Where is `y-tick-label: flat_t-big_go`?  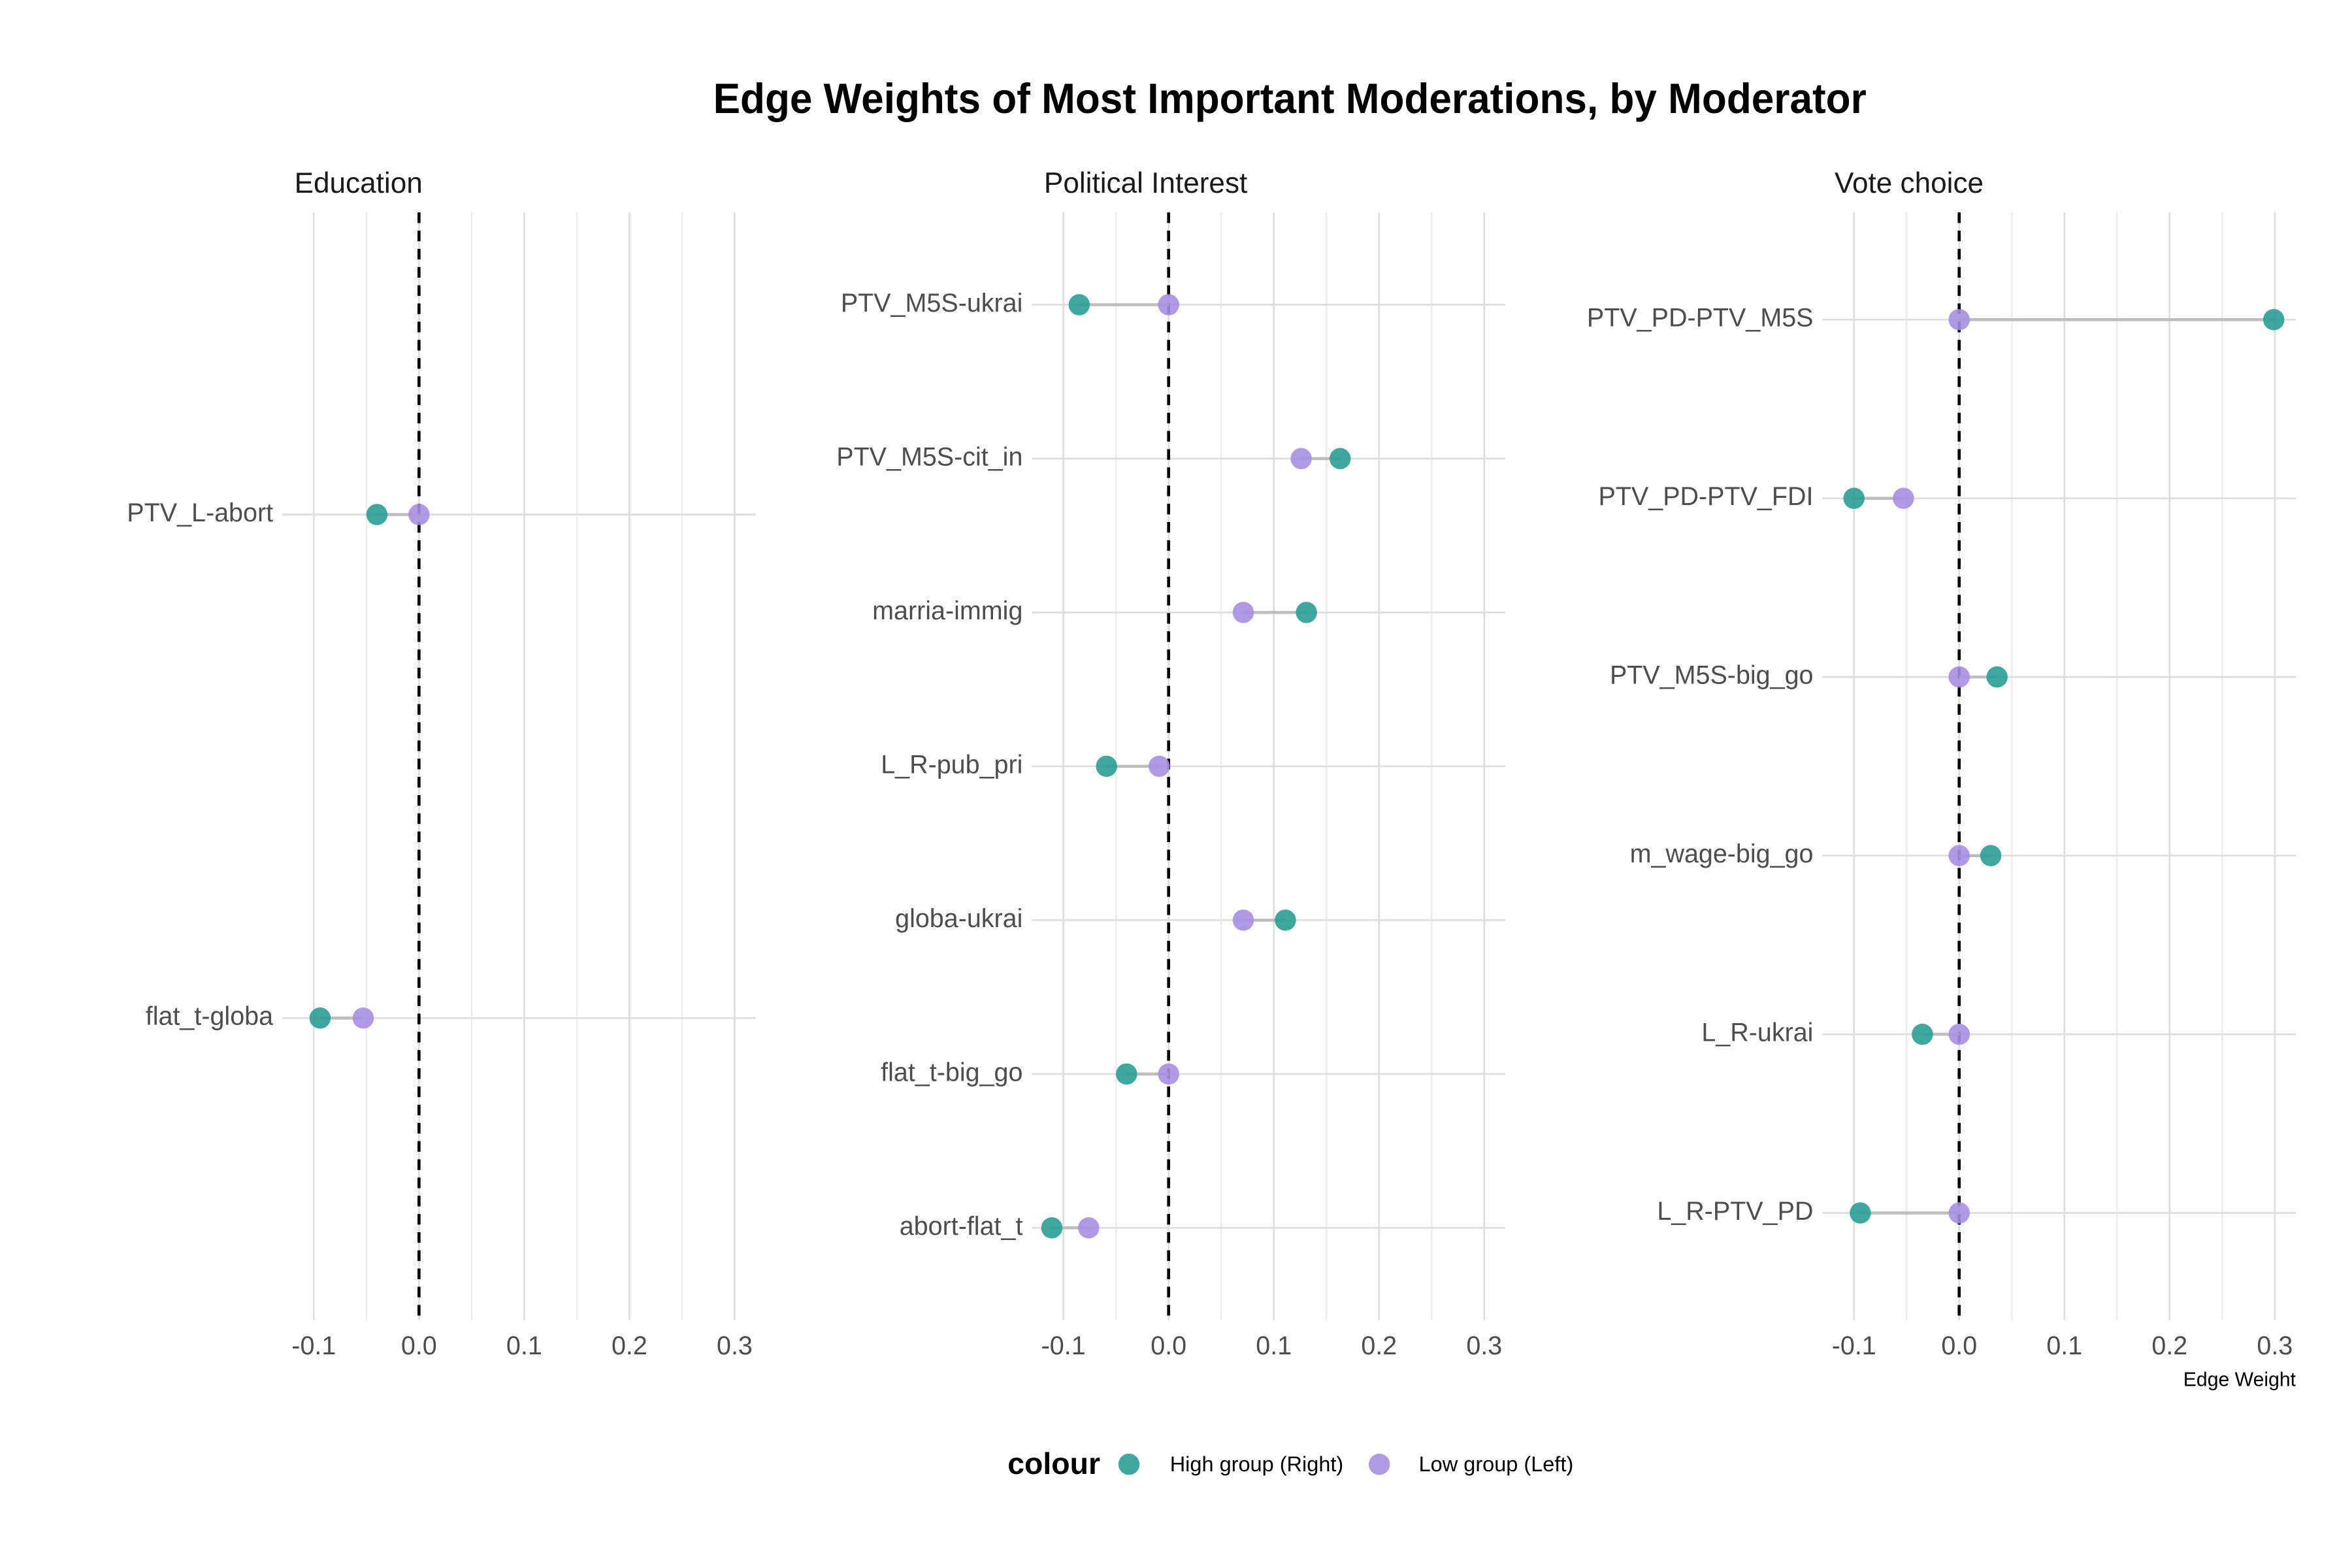 y-tick-label: flat_t-big_go is located at coordinates (951, 1072).